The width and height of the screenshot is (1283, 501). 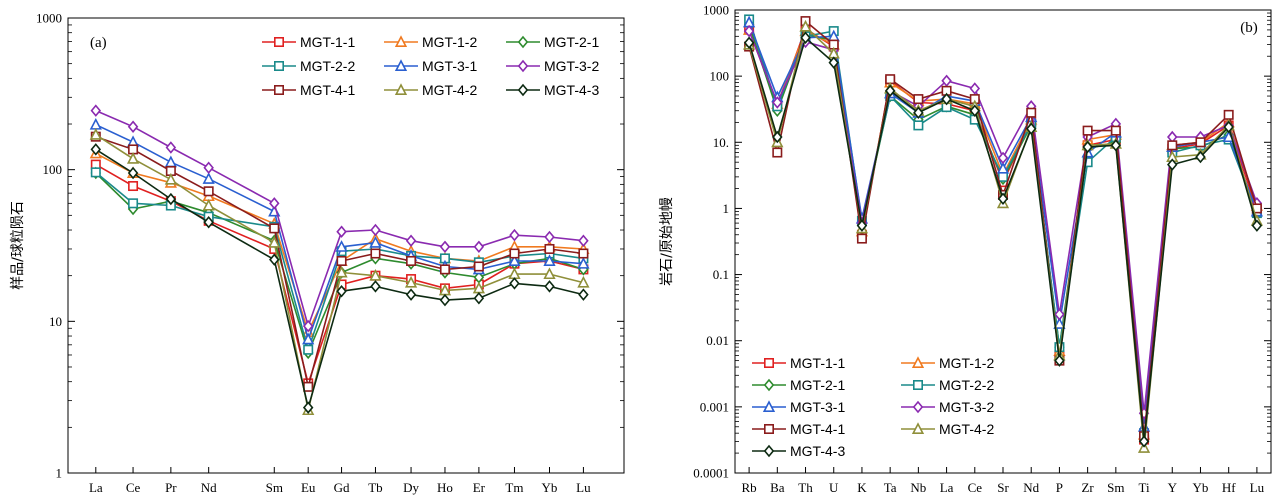 What do you see at coordinates (749, 487) in the screenshot?
I see `x-tick-label-Rb: Rb` at bounding box center [749, 487].